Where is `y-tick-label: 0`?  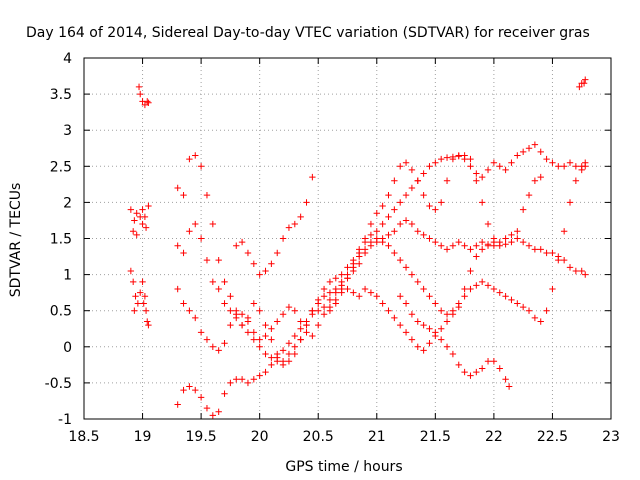
y-tick-label: 0 is located at coordinates (67, 348).